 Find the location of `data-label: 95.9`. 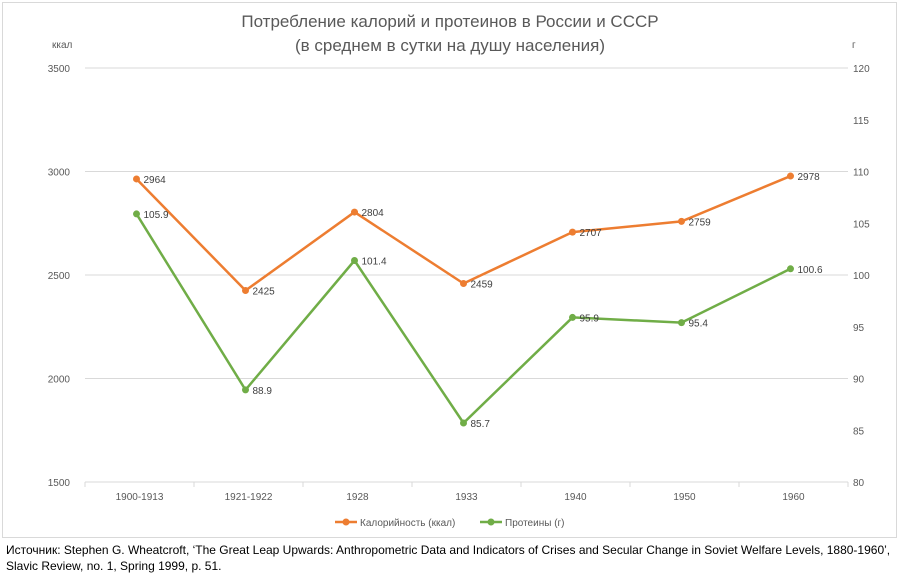

data-label: 95.9 is located at coordinates (590, 318).